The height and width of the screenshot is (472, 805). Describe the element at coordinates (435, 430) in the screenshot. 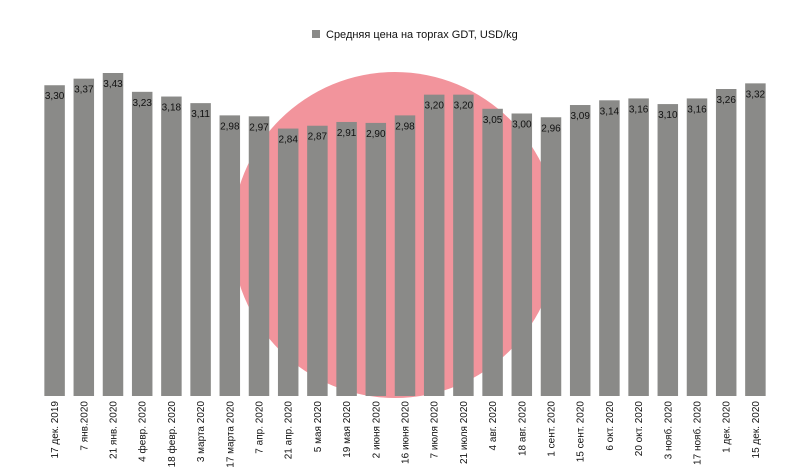

I see `x-tick-13: 7 июля 2020` at that location.